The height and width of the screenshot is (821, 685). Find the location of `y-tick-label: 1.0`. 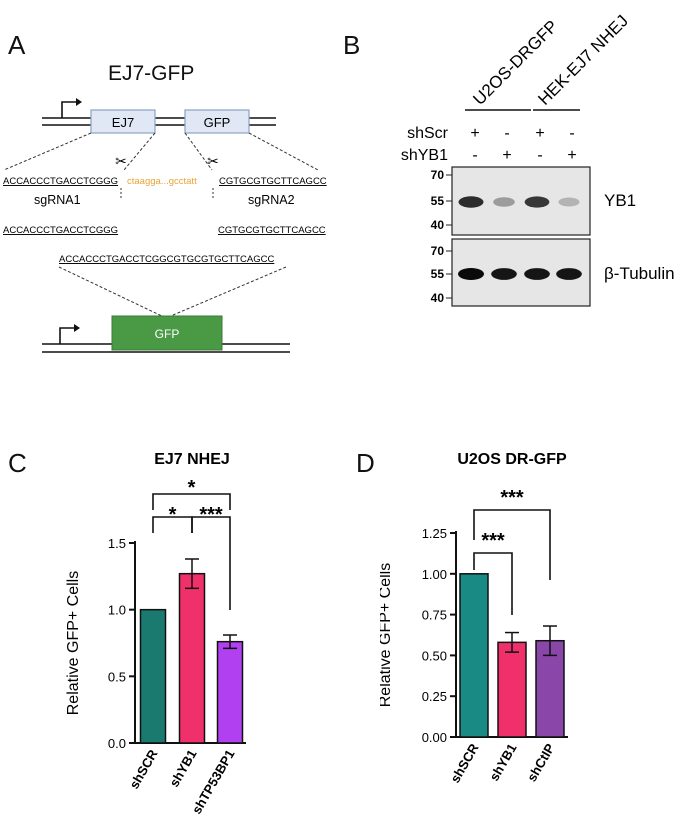

y-tick-label: 1.0 is located at coordinates (117, 610).